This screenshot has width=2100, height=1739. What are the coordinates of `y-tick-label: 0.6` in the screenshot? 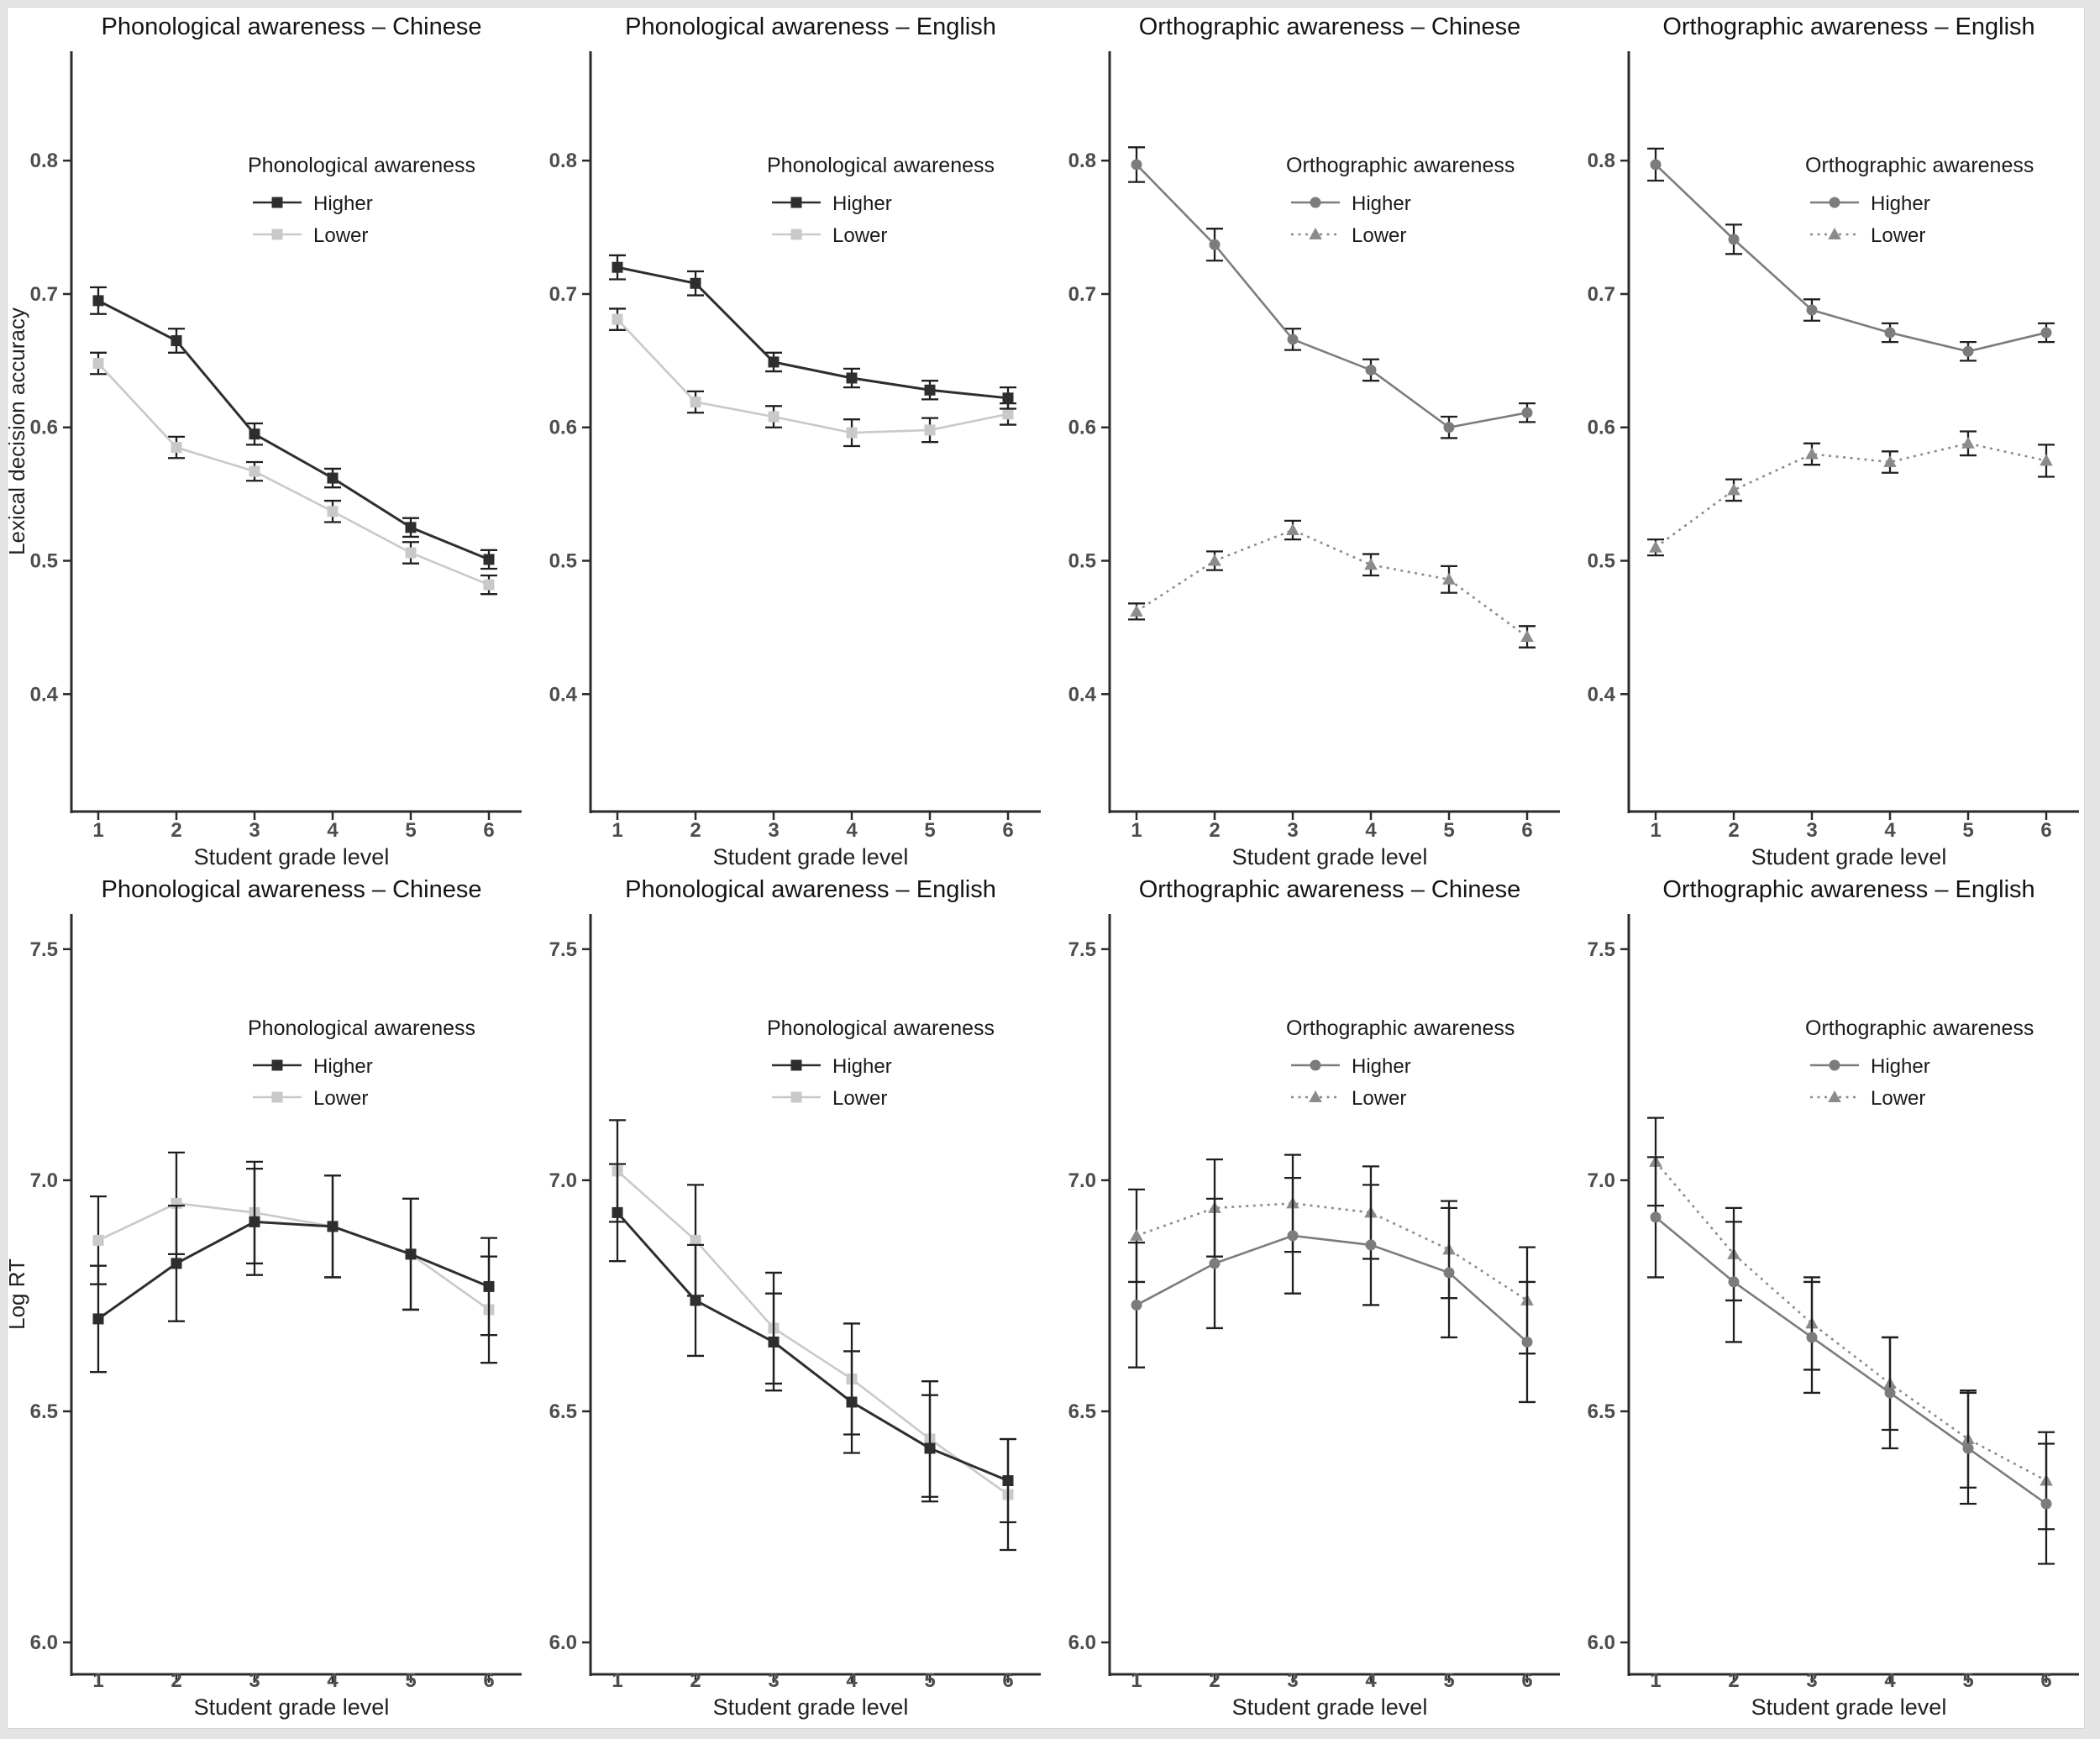 It's located at (44, 428).